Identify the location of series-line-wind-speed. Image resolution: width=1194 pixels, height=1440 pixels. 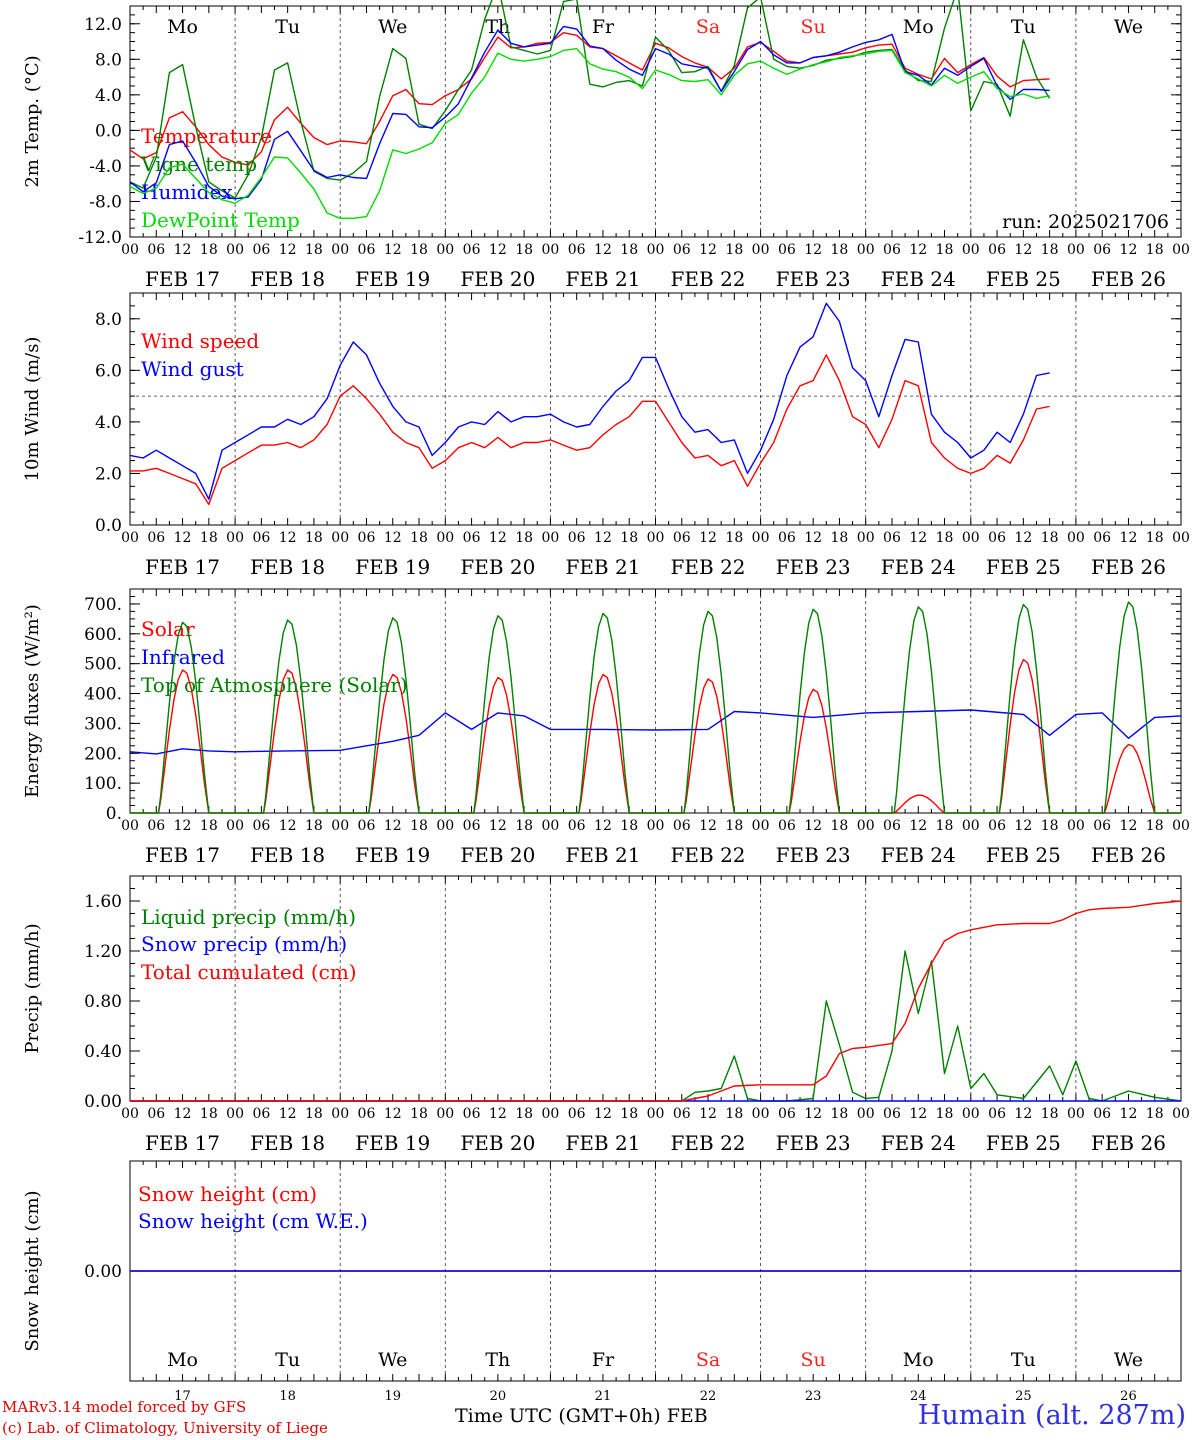
(590, 430).